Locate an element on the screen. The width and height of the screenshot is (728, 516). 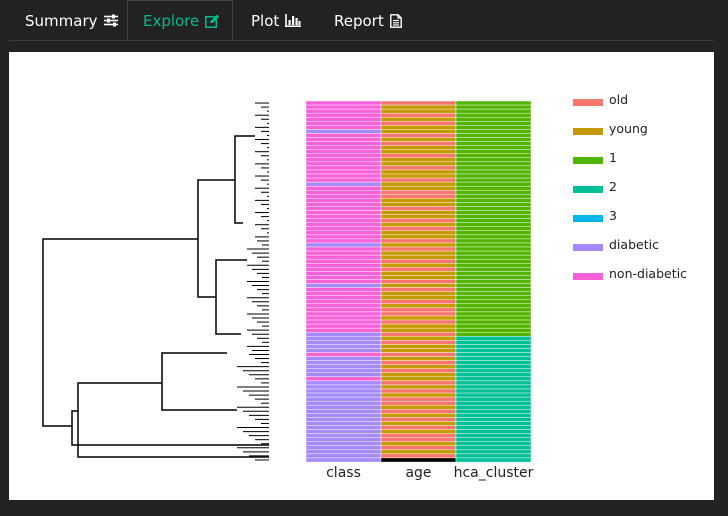
tab-report: Report is located at coordinates (367, 20).